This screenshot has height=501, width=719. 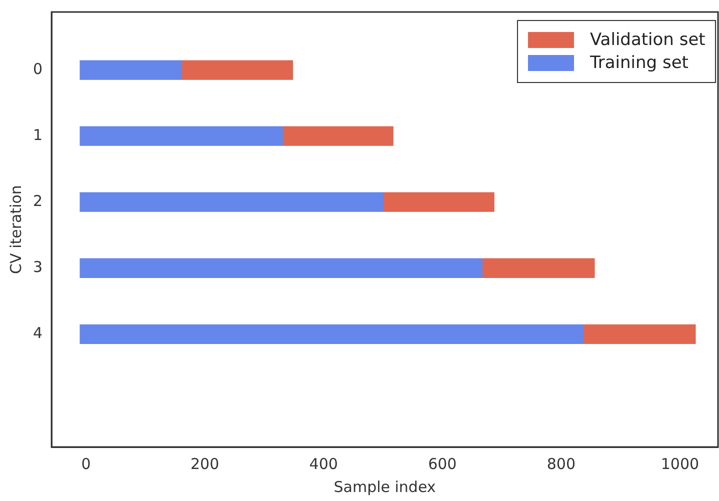 What do you see at coordinates (561, 463) in the screenshot?
I see `x-tick-label: 800` at bounding box center [561, 463].